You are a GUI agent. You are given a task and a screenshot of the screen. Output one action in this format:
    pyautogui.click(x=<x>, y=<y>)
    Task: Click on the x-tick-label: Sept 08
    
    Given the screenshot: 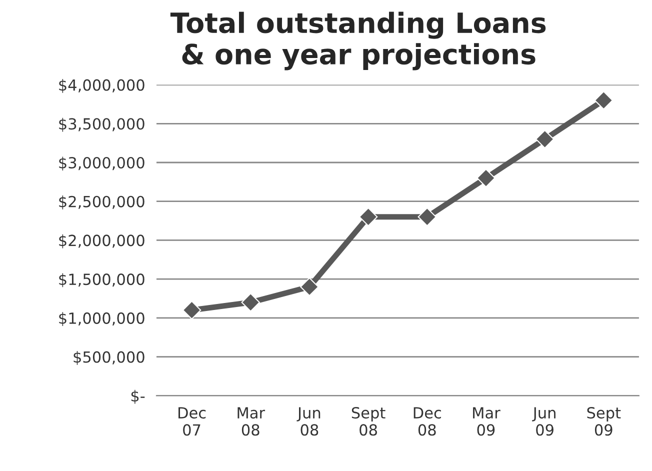 What is the action you would take?
    pyautogui.click(x=369, y=421)
    